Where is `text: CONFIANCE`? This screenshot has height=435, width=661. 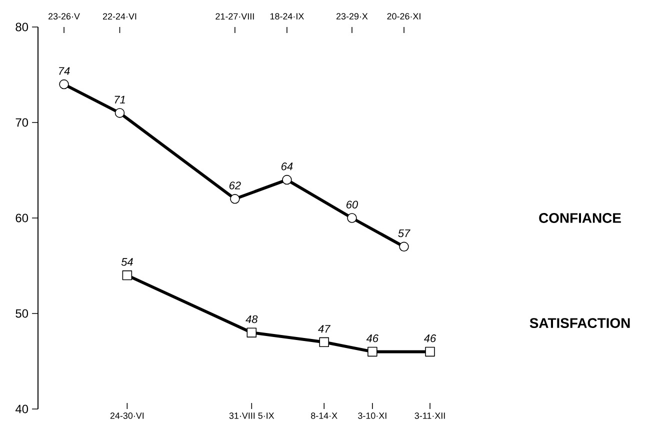
text: CONFIANCE is located at coordinates (580, 218).